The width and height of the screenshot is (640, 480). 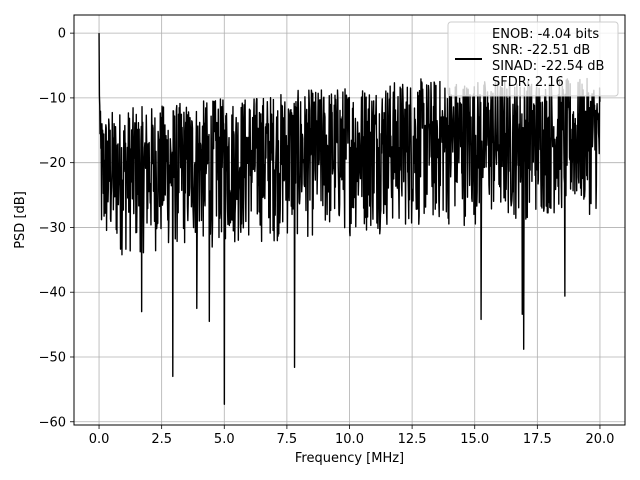 I want to click on y-tick-label: −40, so click(x=52, y=293).